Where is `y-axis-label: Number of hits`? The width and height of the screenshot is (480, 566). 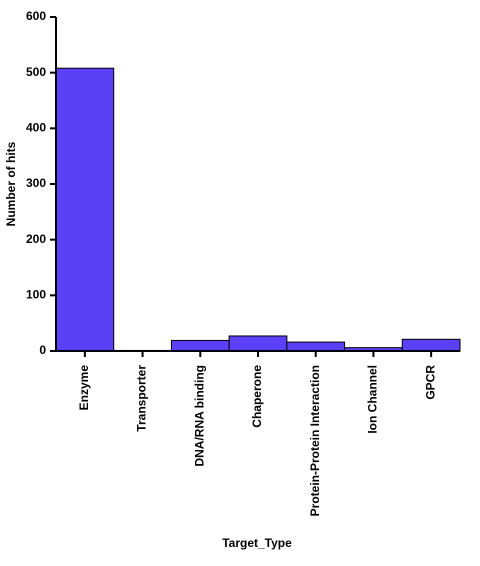
y-axis-label: Number of hits is located at coordinates (11, 183).